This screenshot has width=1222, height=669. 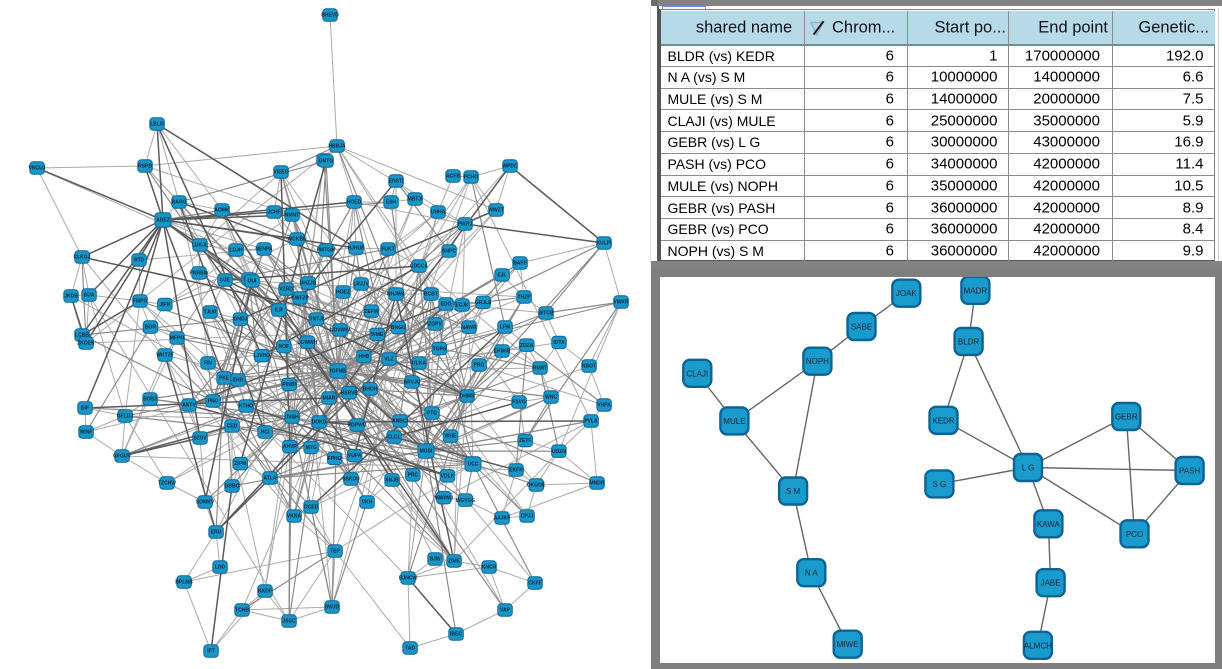 I want to click on svg-text: MULE, so click(x=734, y=421).